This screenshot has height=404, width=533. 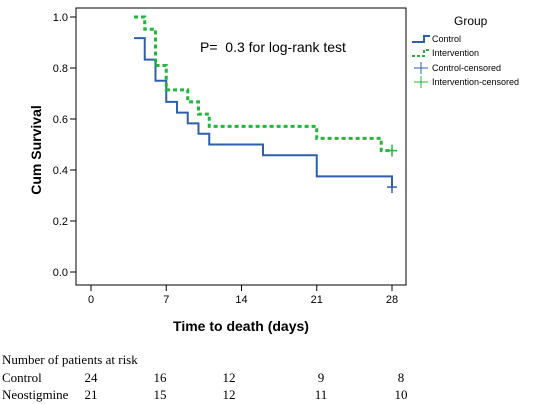 I want to click on legend-swatch-control, so click(x=421, y=39).